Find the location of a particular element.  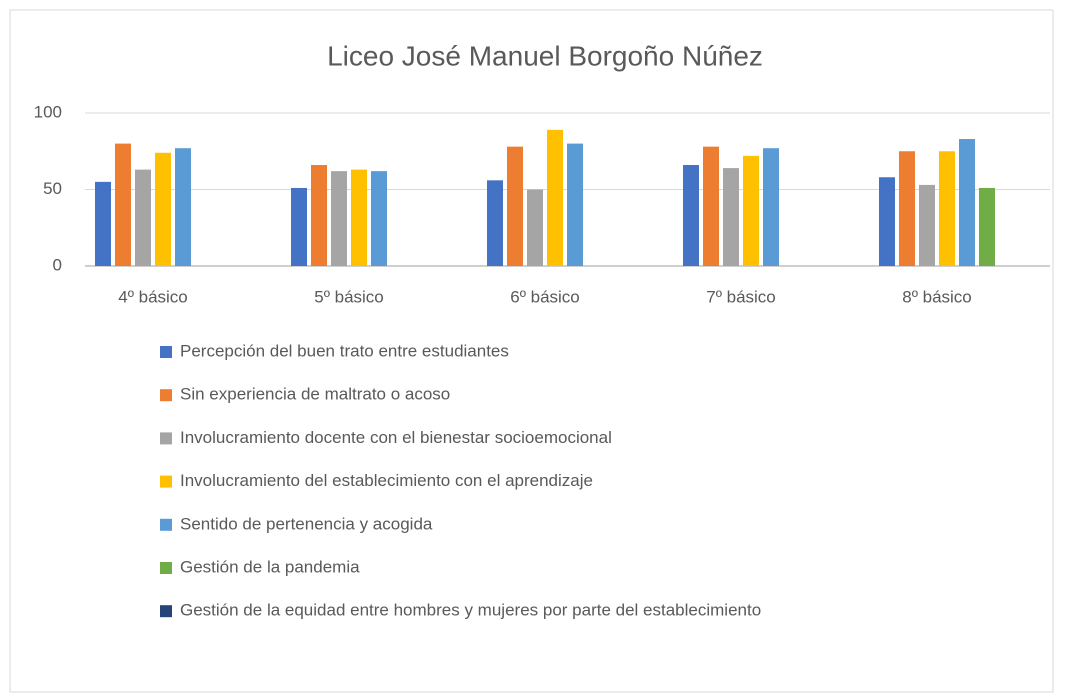

x-tick-label: 6º básico is located at coordinates (545, 296).